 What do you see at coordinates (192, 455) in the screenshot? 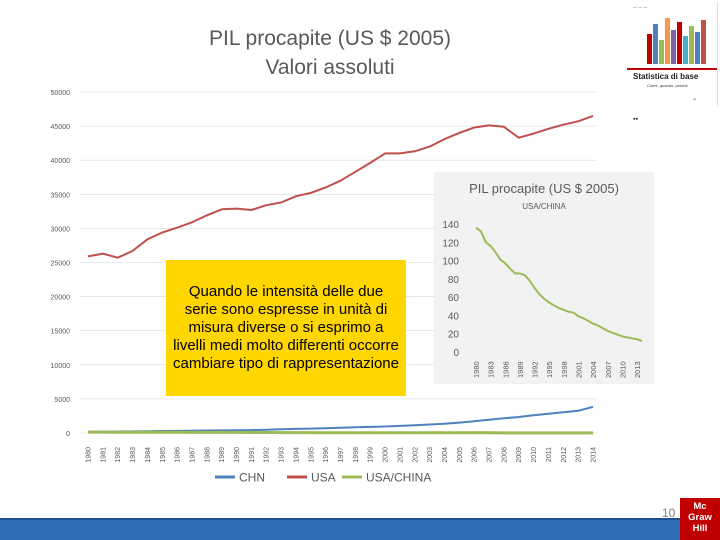
I see `main-x-tick-label: 1987` at bounding box center [192, 455].